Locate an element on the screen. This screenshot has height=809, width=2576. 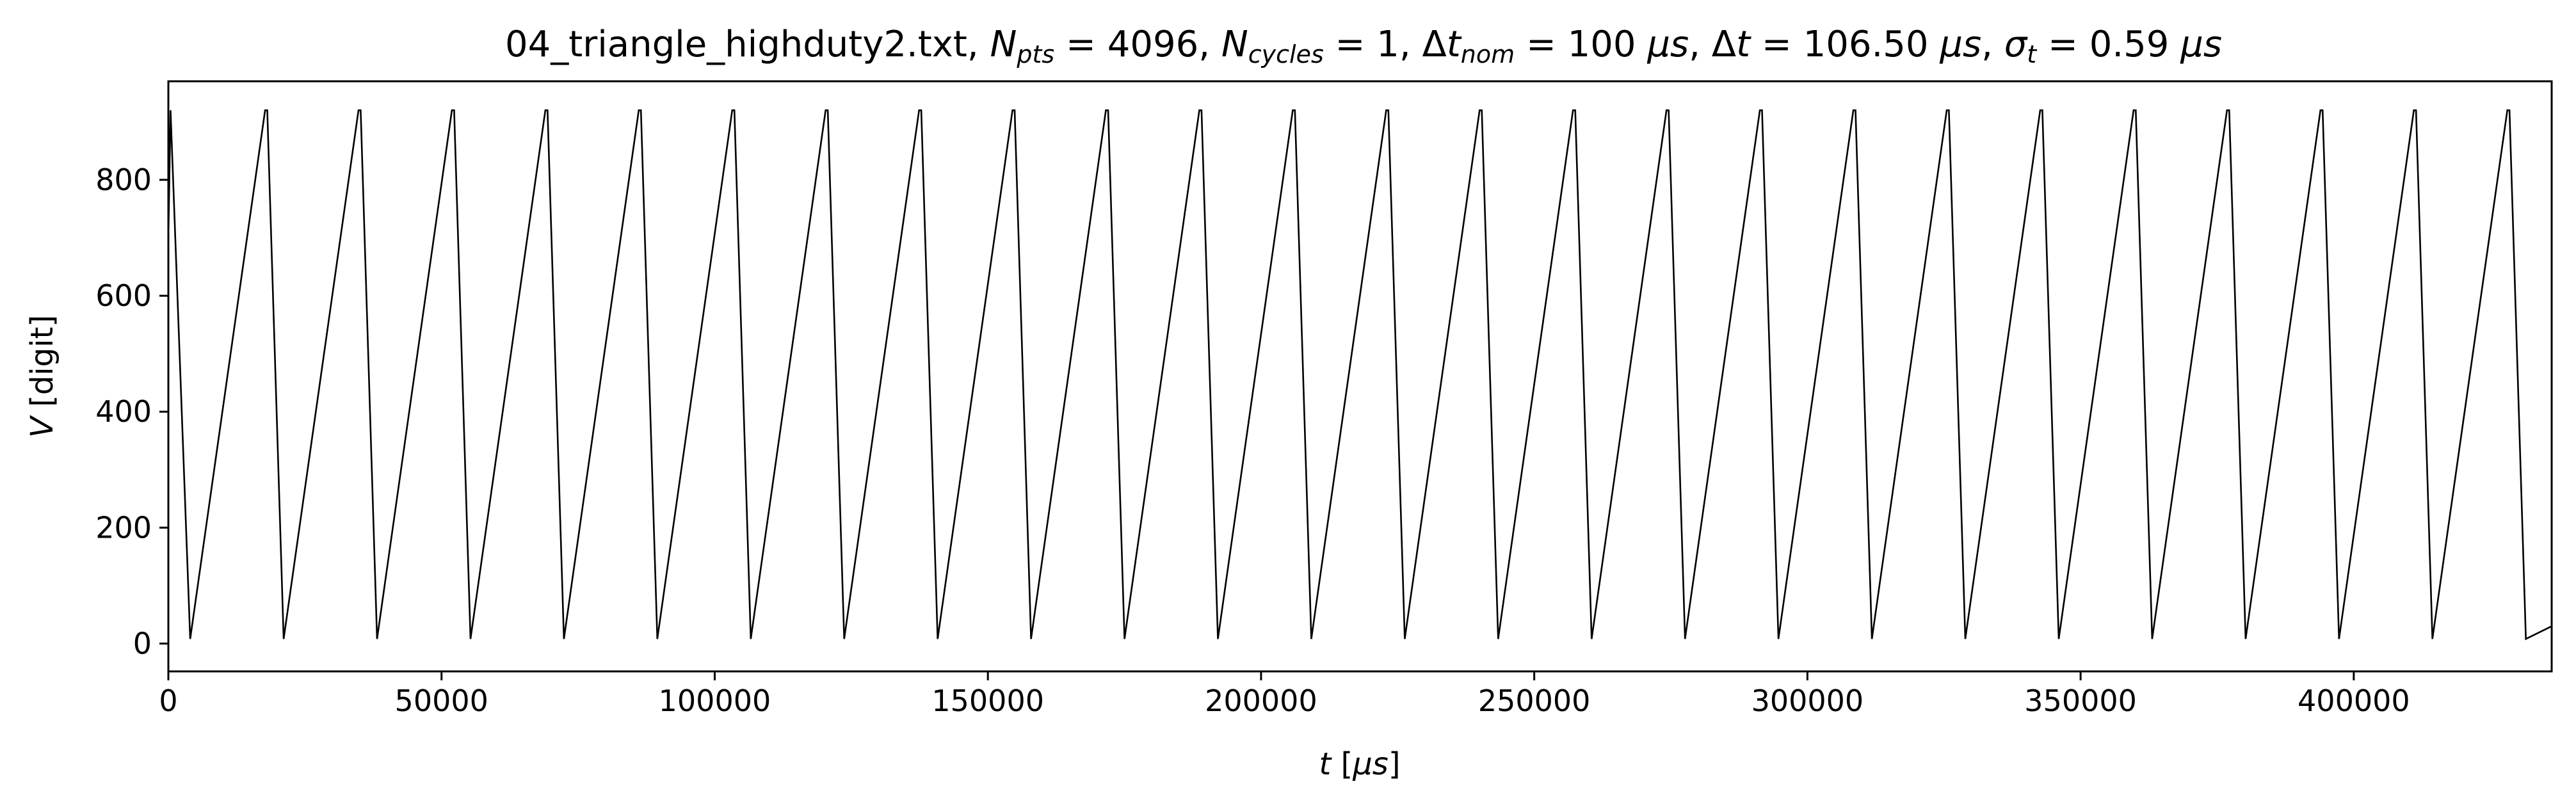
x-tick-label: 350000 is located at coordinates (2080, 701).